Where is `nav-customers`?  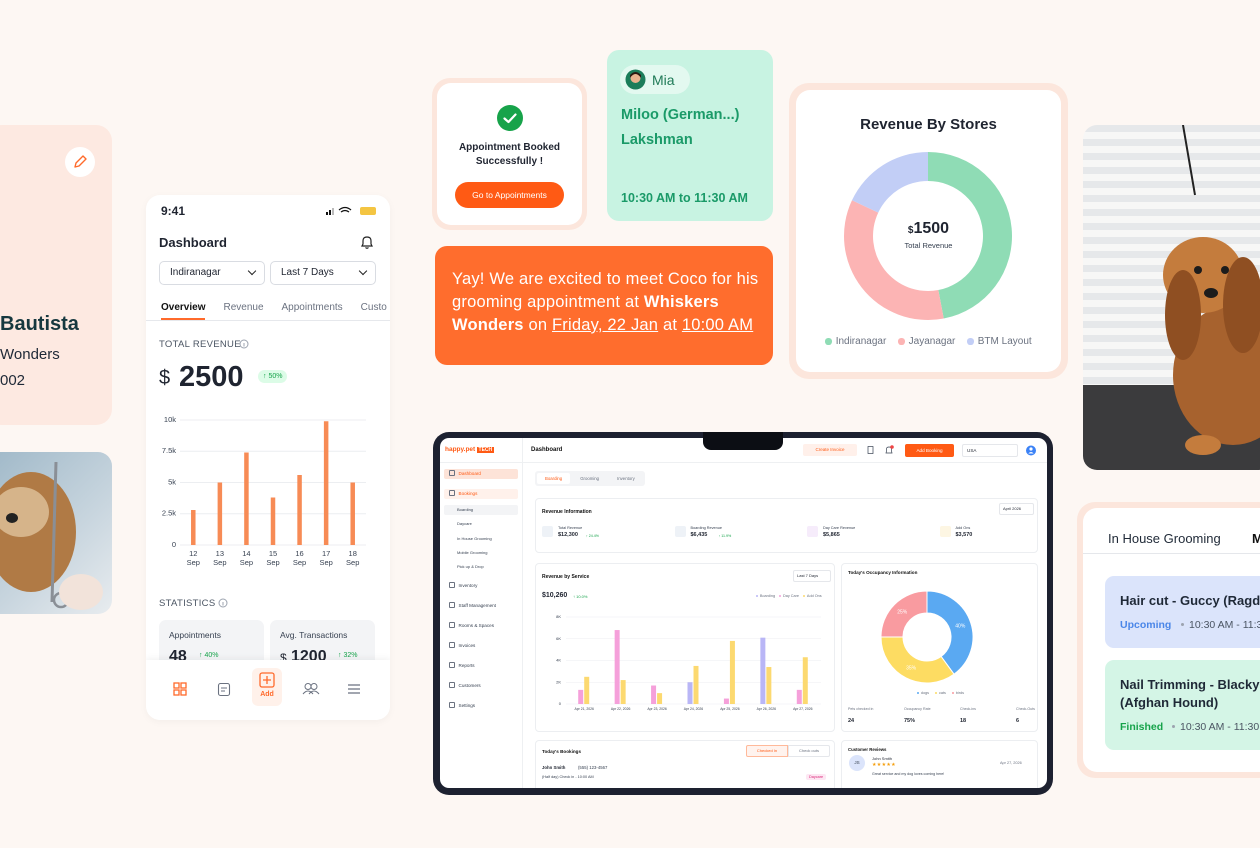 nav-customers is located at coordinates (311, 689).